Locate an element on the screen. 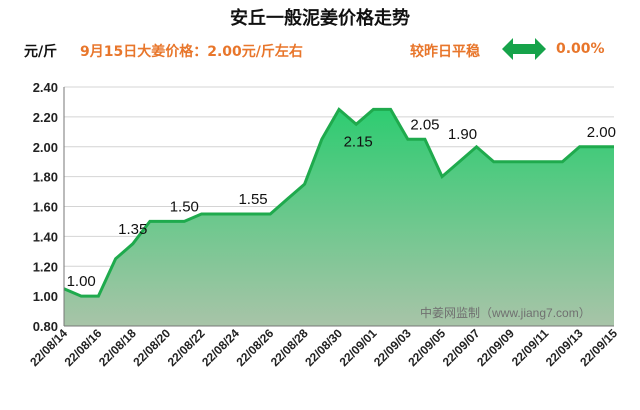  data-label: 2.15 is located at coordinates (358, 141).